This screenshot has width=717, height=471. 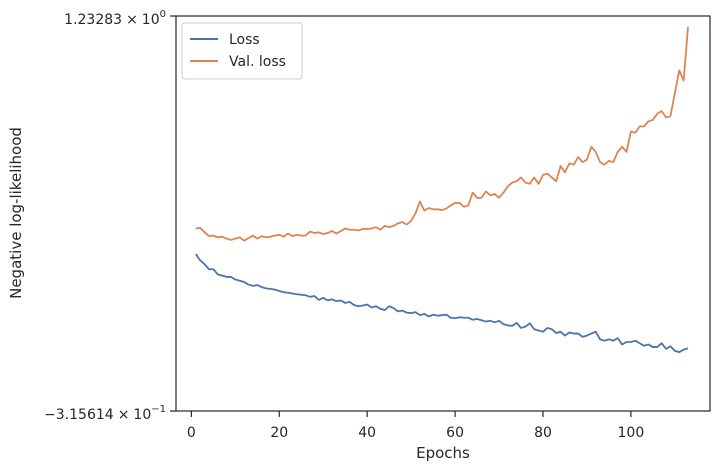 I want to click on y-tick-label-top: 1.23283 × 100, so click(x=115, y=18).